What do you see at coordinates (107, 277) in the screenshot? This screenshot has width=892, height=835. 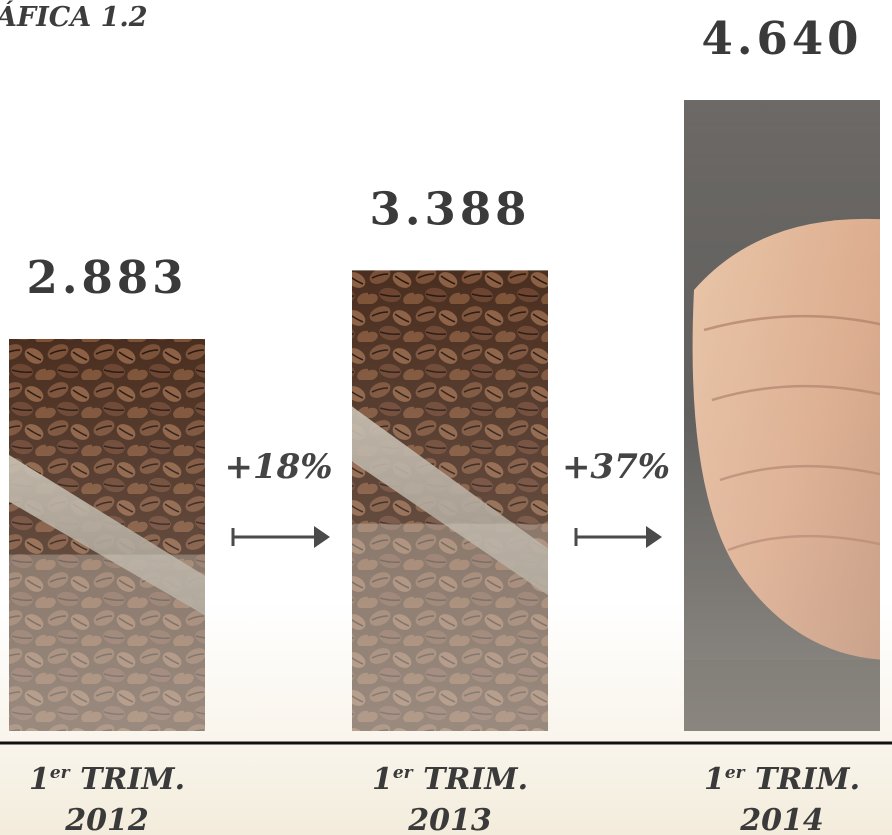 I see `value-label-1: 2.883` at bounding box center [107, 277].